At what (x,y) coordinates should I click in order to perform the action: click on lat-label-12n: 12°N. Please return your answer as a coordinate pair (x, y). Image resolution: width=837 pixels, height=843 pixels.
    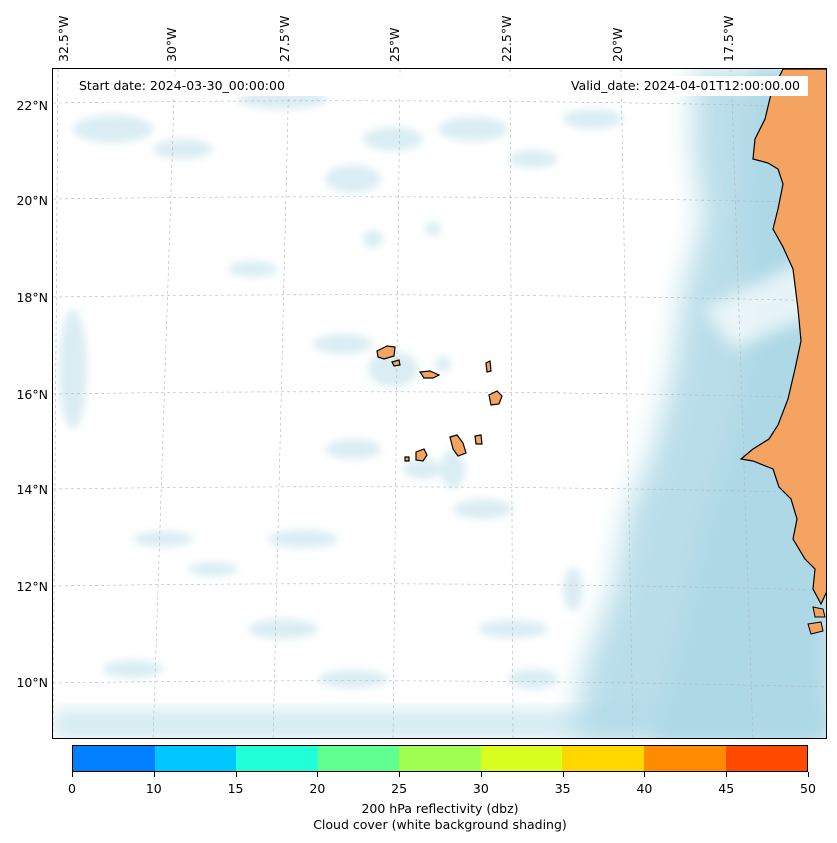
    Looking at the image, I should click on (32, 586).